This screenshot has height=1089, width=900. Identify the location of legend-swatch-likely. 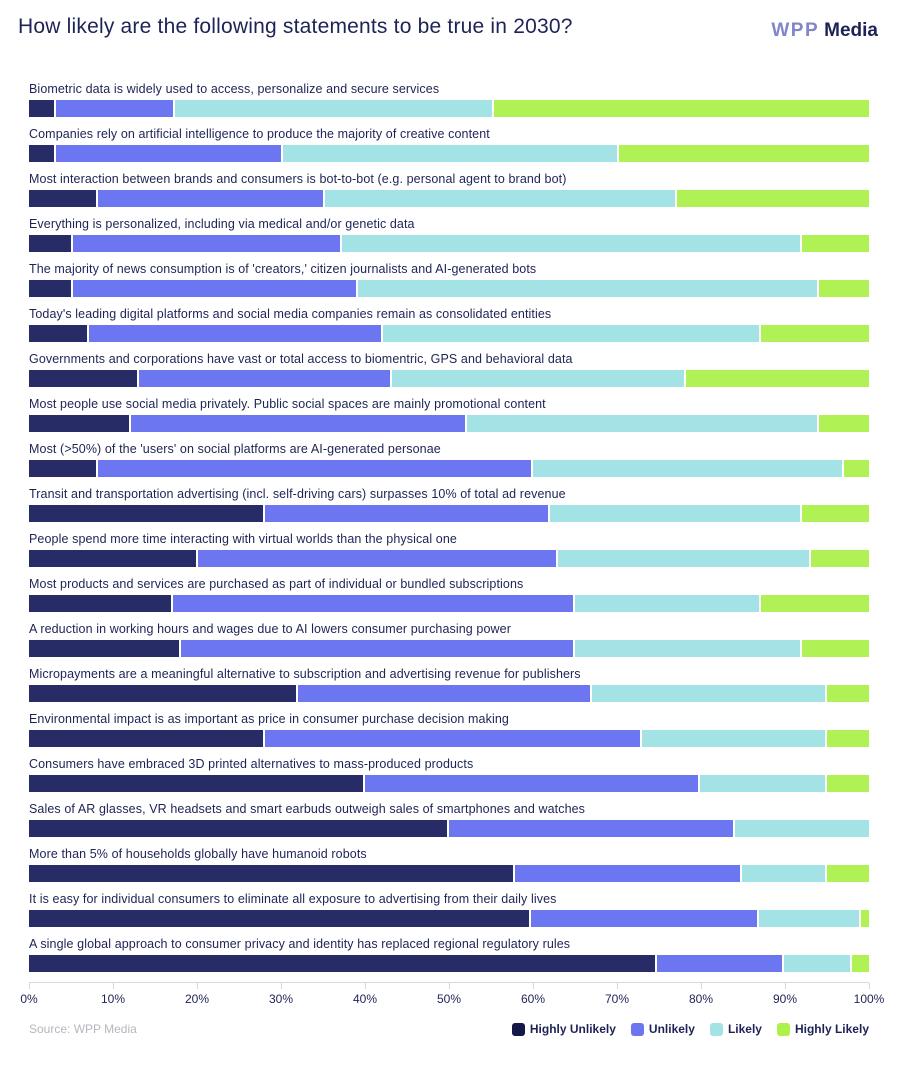
(716, 1029).